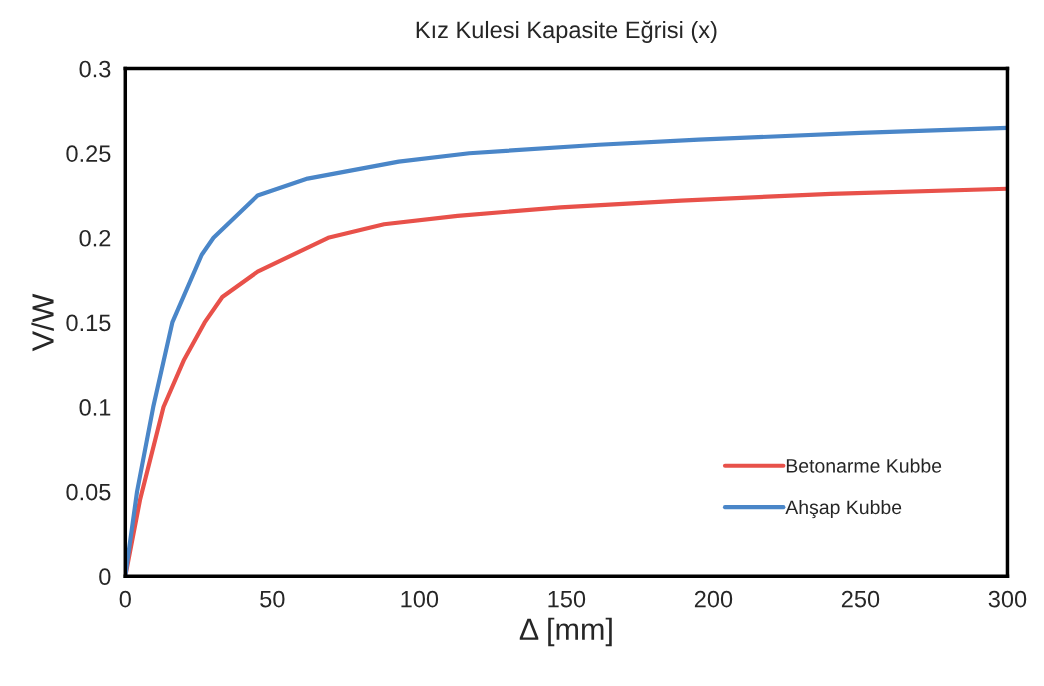  I want to click on y-tick-label: 0.05, so click(88, 492).